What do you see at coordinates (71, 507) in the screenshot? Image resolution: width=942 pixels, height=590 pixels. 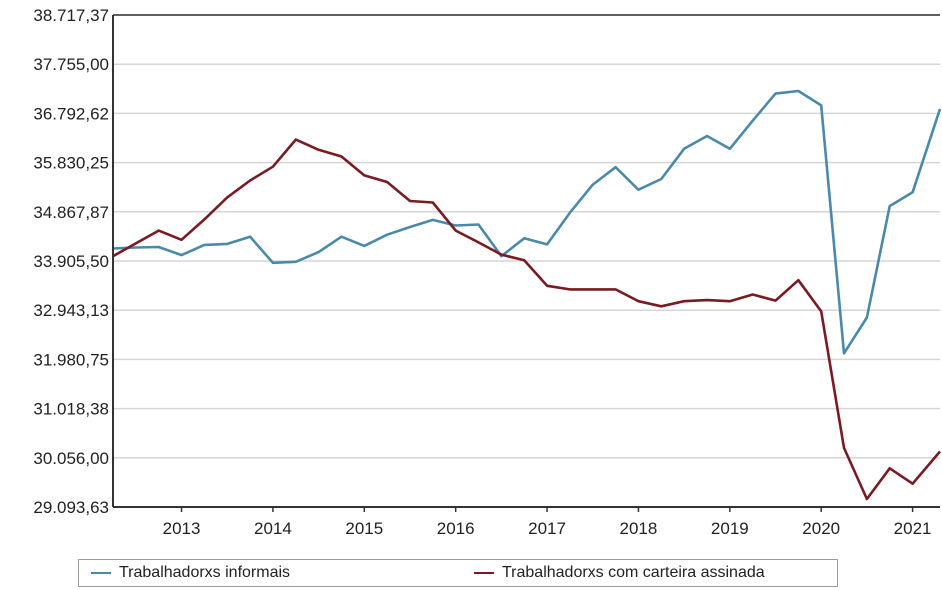 I see `y-tick-label: 29.093,63` at bounding box center [71, 507].